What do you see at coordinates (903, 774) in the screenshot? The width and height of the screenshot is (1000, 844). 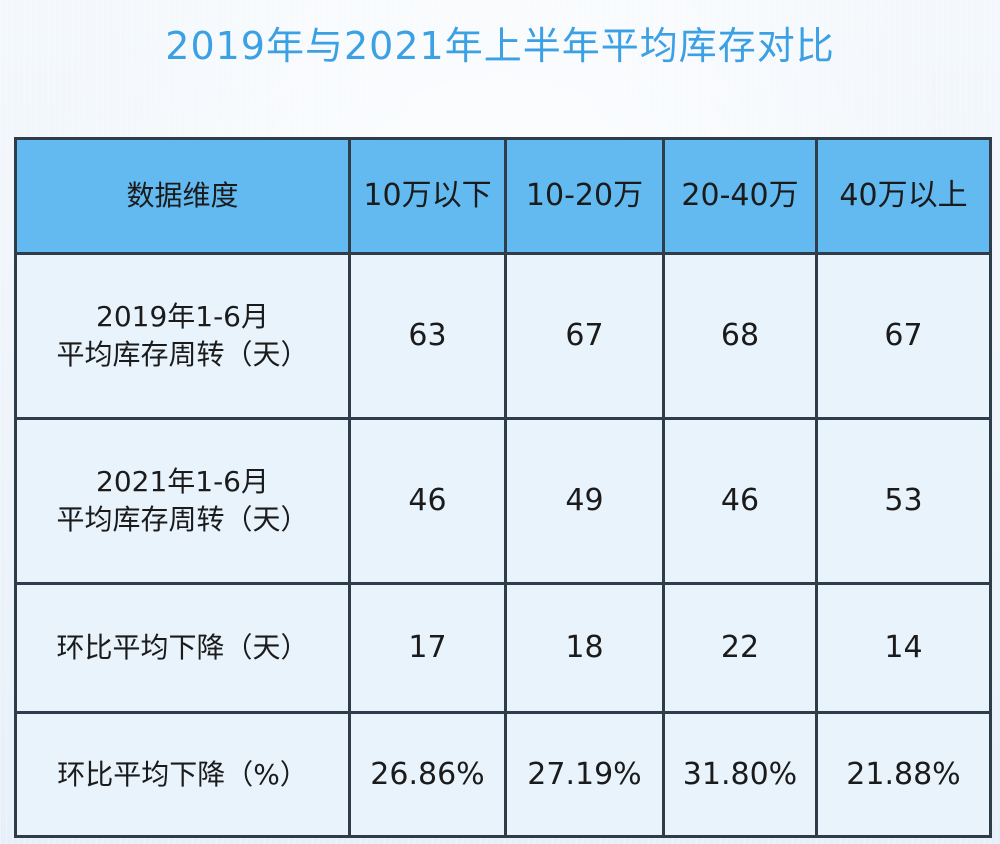 I see `table-cell: 21.88%` at bounding box center [903, 774].